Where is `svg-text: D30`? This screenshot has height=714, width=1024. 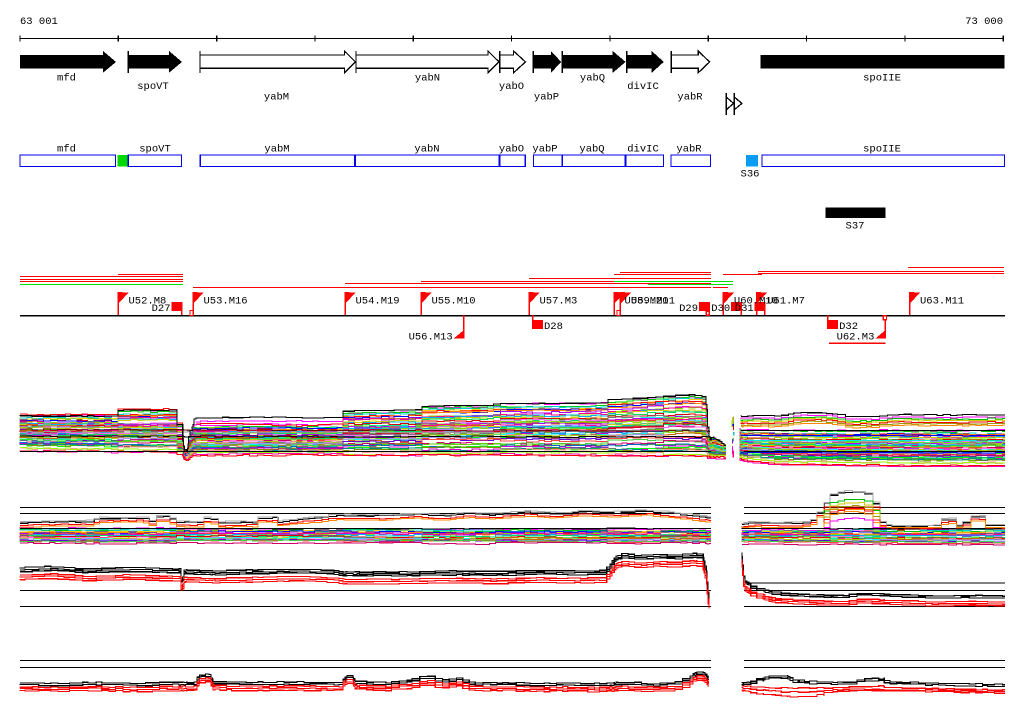
svg-text: D30 is located at coordinates (720, 309).